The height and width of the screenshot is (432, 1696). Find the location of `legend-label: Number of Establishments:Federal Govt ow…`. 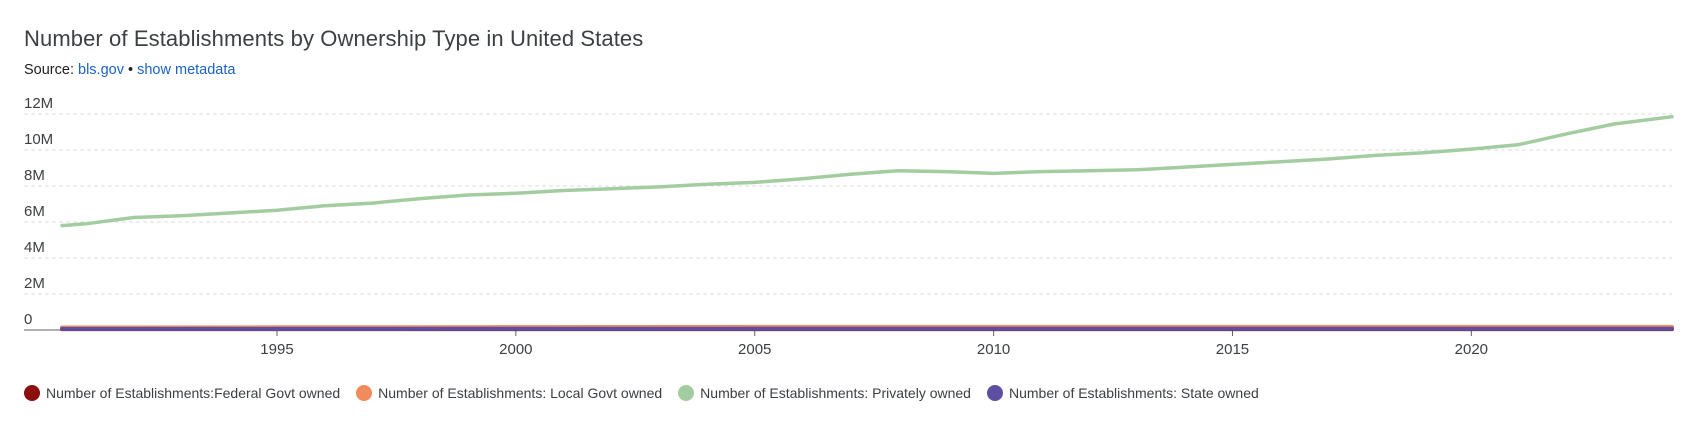

legend-label: Number of Establishments:Federal Govt ow… is located at coordinates (193, 393).